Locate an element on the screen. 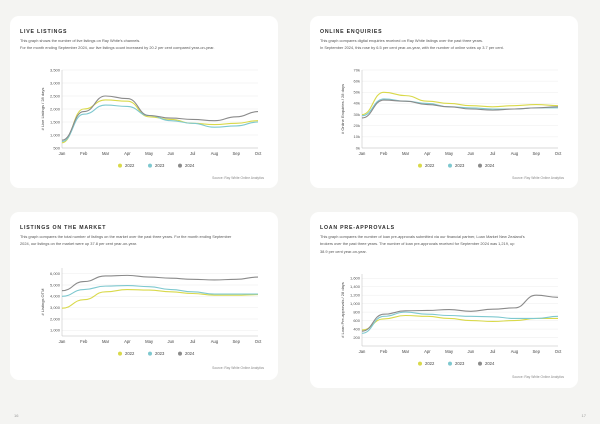 The image size is (600, 424). page-number-left: 16 is located at coordinates (16, 415).